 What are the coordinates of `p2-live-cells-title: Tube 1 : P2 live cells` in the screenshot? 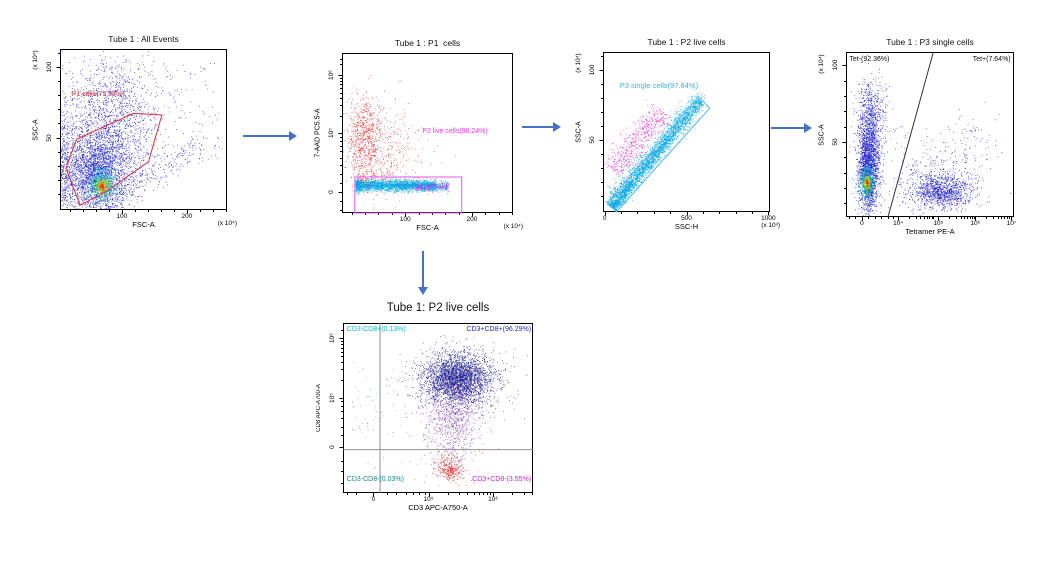 It's located at (686, 42).